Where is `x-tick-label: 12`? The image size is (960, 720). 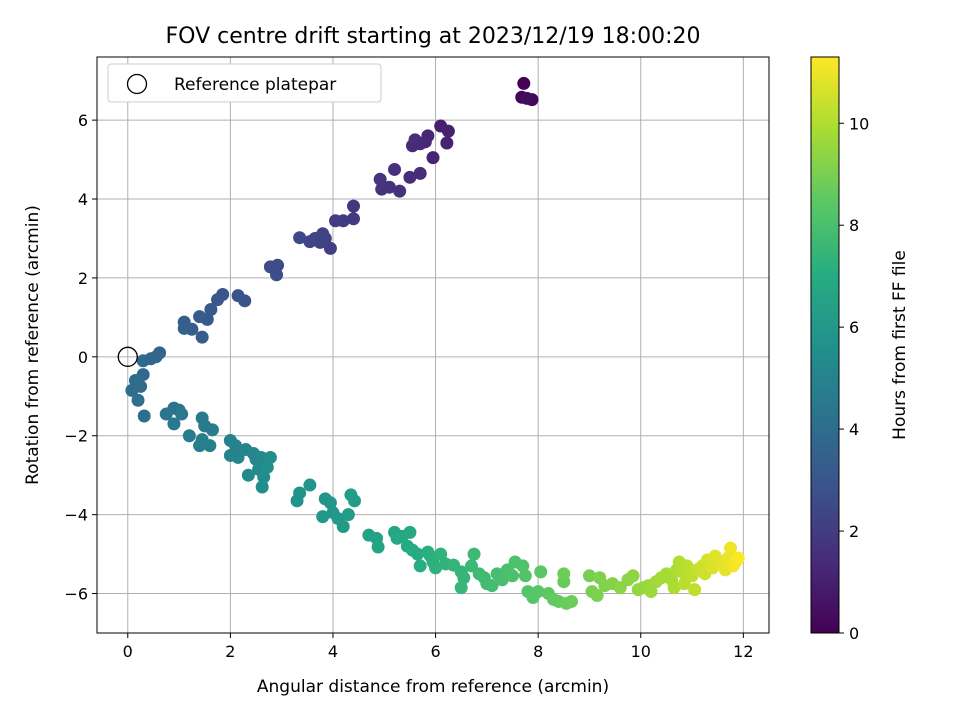
x-tick-label: 12 is located at coordinates (743, 651).